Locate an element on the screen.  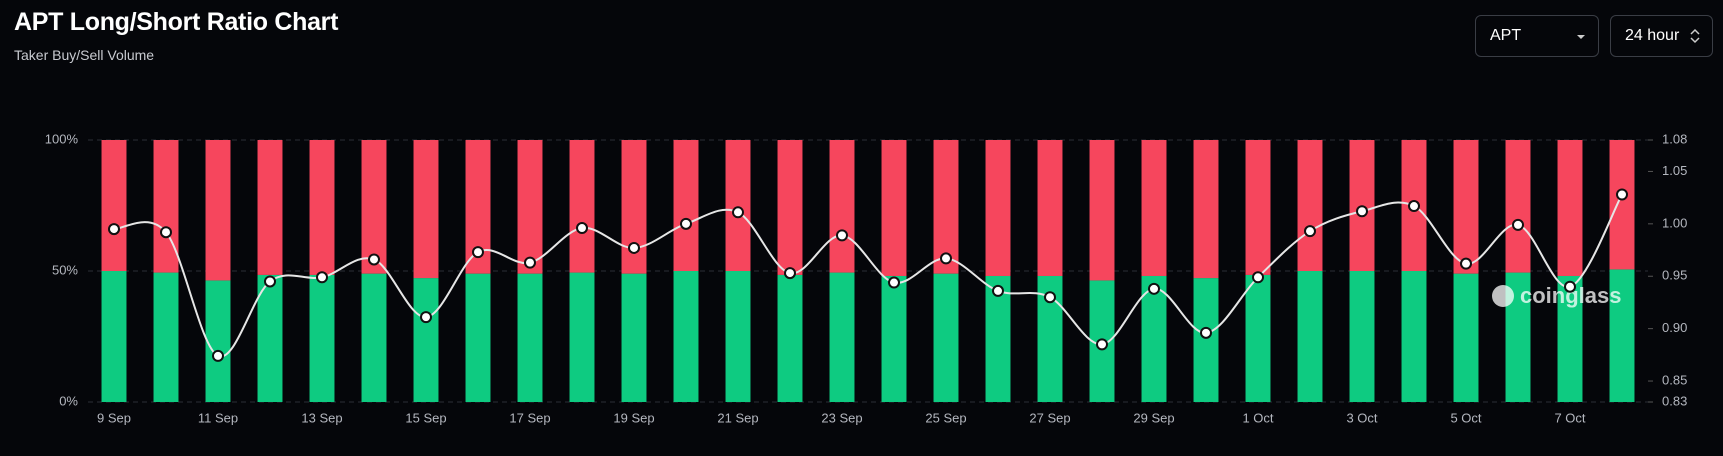
y2-tick-label: 1.08 is located at coordinates (1674, 138).